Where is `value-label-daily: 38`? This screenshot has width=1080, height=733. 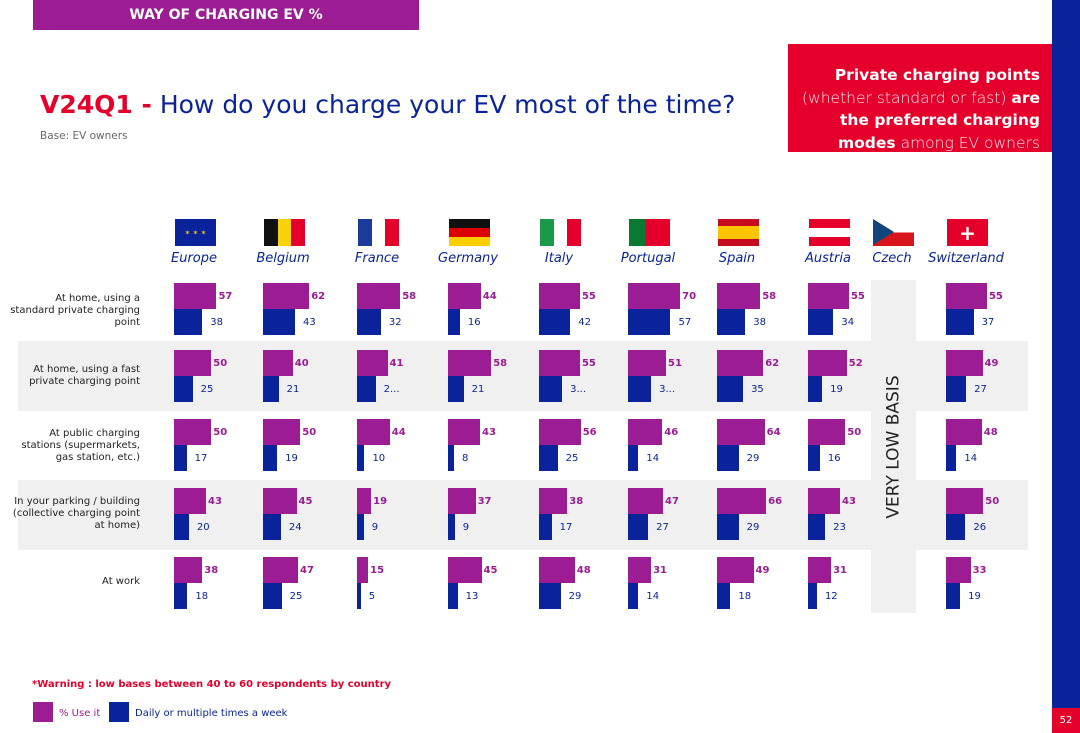 value-label-daily: 38 is located at coordinates (217, 322).